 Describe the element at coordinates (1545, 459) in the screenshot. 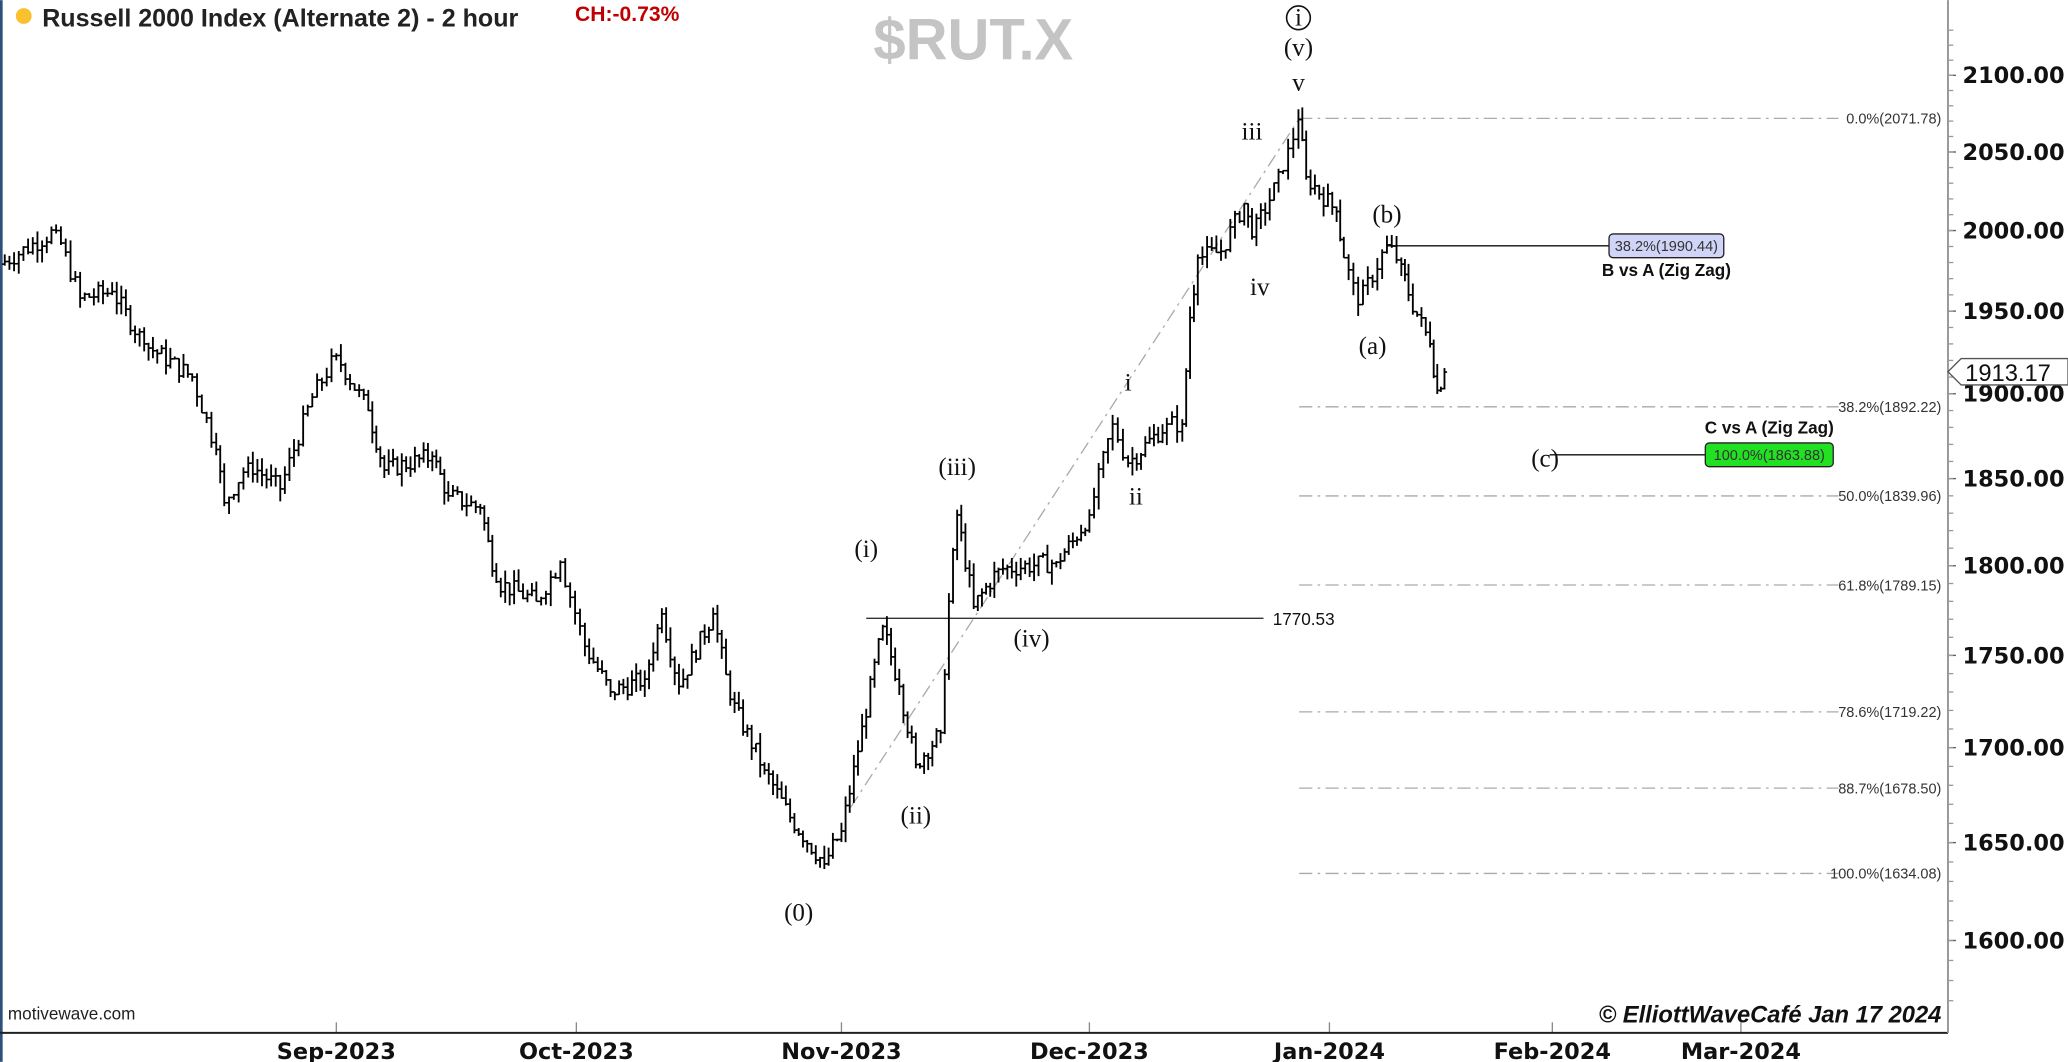

I see `wave-label: (c)` at that location.